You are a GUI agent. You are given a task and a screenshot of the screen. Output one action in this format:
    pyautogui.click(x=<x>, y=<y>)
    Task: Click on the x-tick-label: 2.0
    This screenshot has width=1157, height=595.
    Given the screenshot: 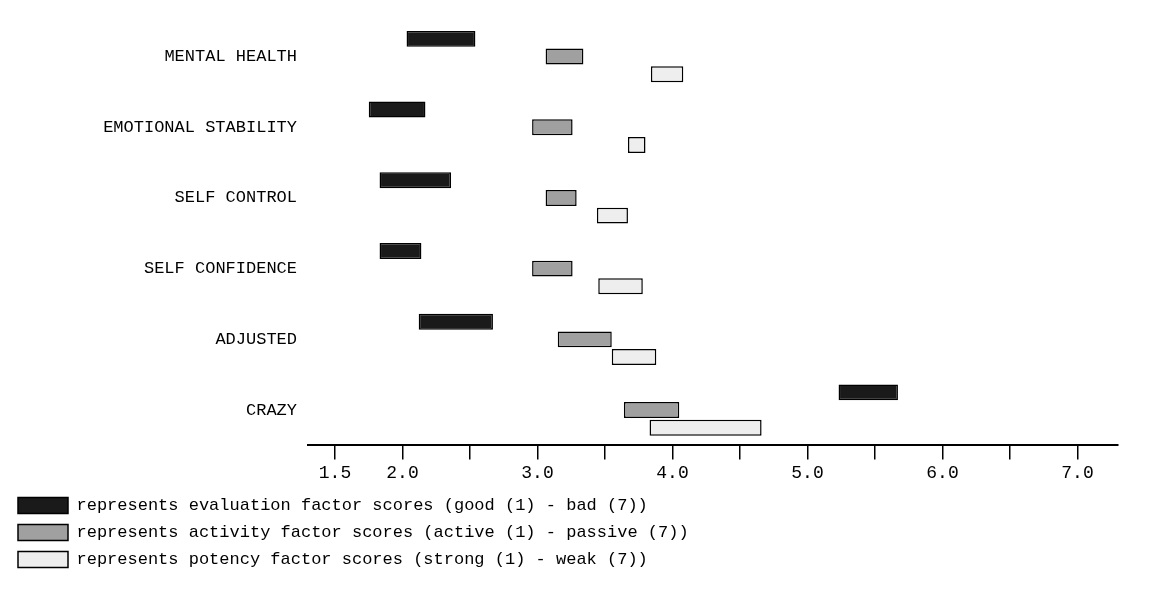 What is the action you would take?
    pyautogui.click(x=402, y=472)
    